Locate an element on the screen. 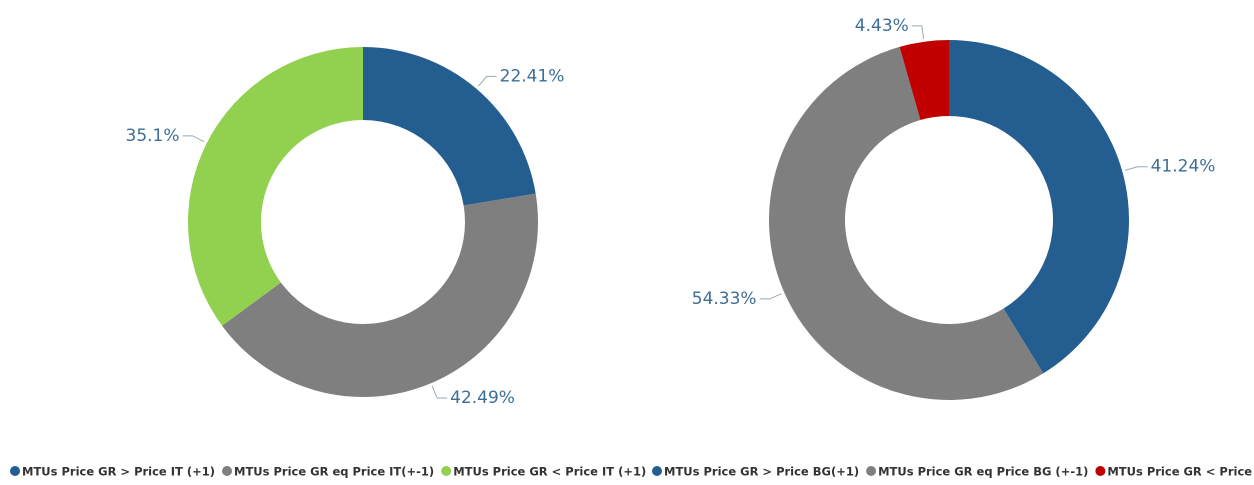 The width and height of the screenshot is (1254, 485). legend-label: MTUs Price GR > Price IT (+1) is located at coordinates (118, 472).